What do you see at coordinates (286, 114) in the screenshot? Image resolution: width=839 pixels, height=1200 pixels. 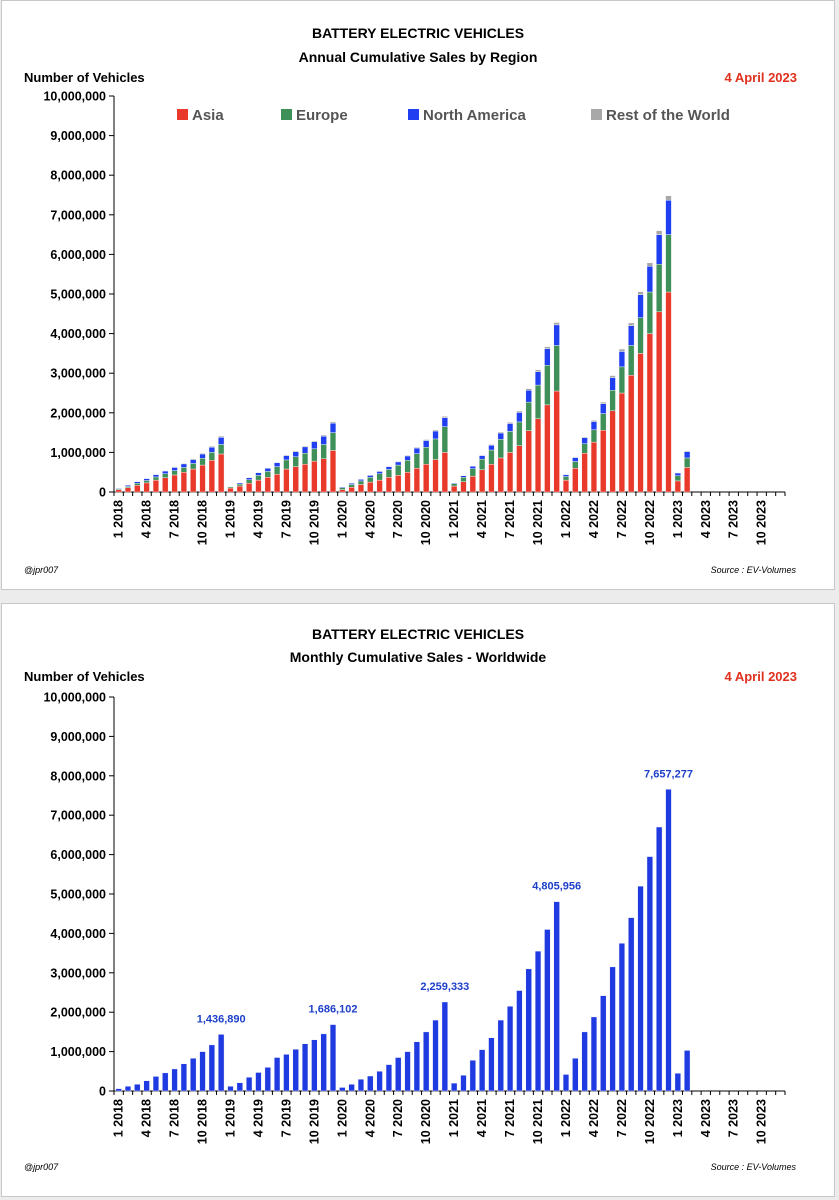 I see `legend-swatch-europe` at bounding box center [286, 114].